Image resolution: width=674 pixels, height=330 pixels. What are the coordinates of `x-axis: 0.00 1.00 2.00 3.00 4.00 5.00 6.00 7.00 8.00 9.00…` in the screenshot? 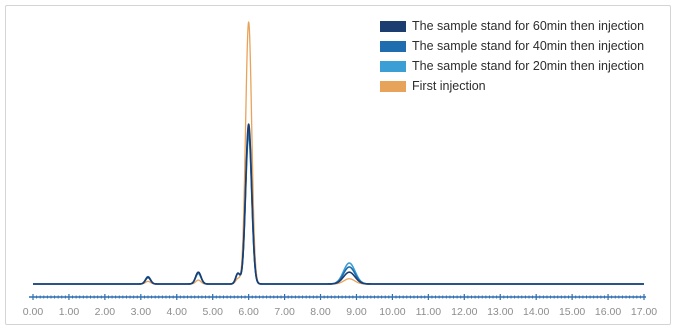 It's located at (340, 306).